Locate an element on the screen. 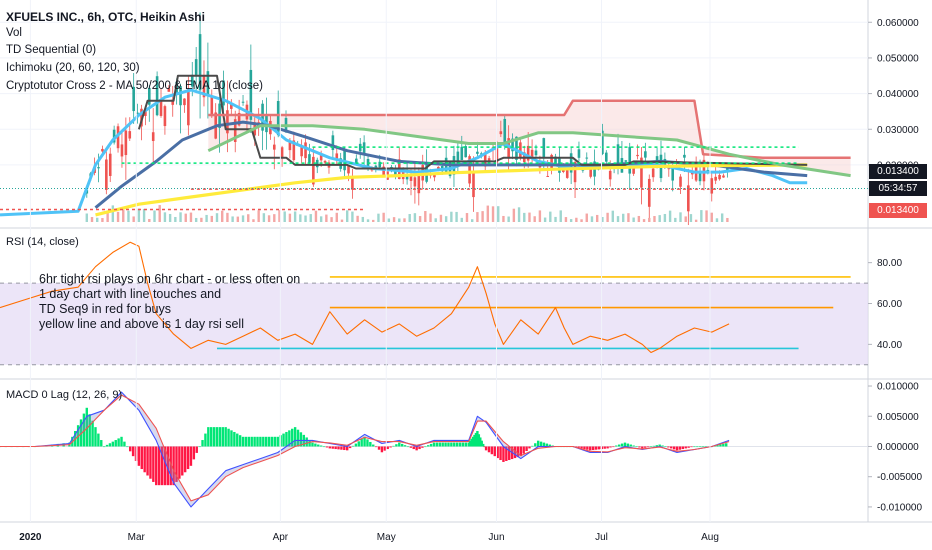  rsi-tick-label: 40.00 is located at coordinates (889, 345).